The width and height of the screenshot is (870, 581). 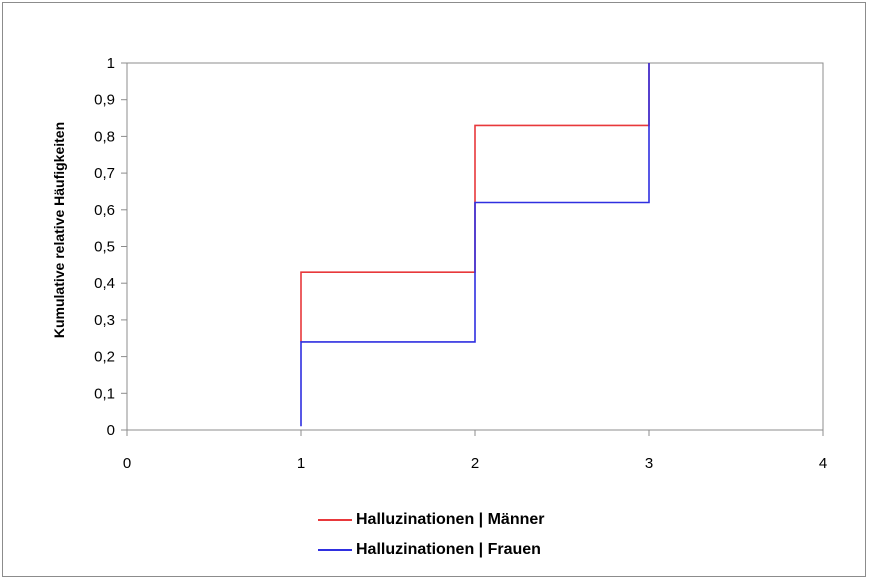 I want to click on x-tick-label: 0, so click(x=127, y=463).